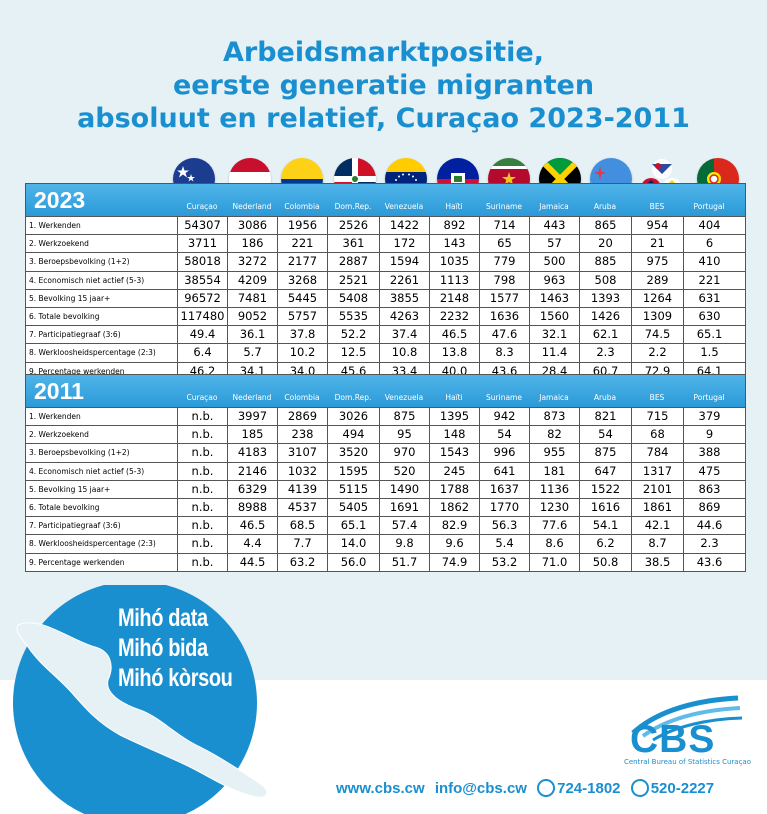 The image size is (767, 814). What do you see at coordinates (70, 298) in the screenshot?
I see `row-label: 5. Bevolking 15 jaar+` at bounding box center [70, 298].